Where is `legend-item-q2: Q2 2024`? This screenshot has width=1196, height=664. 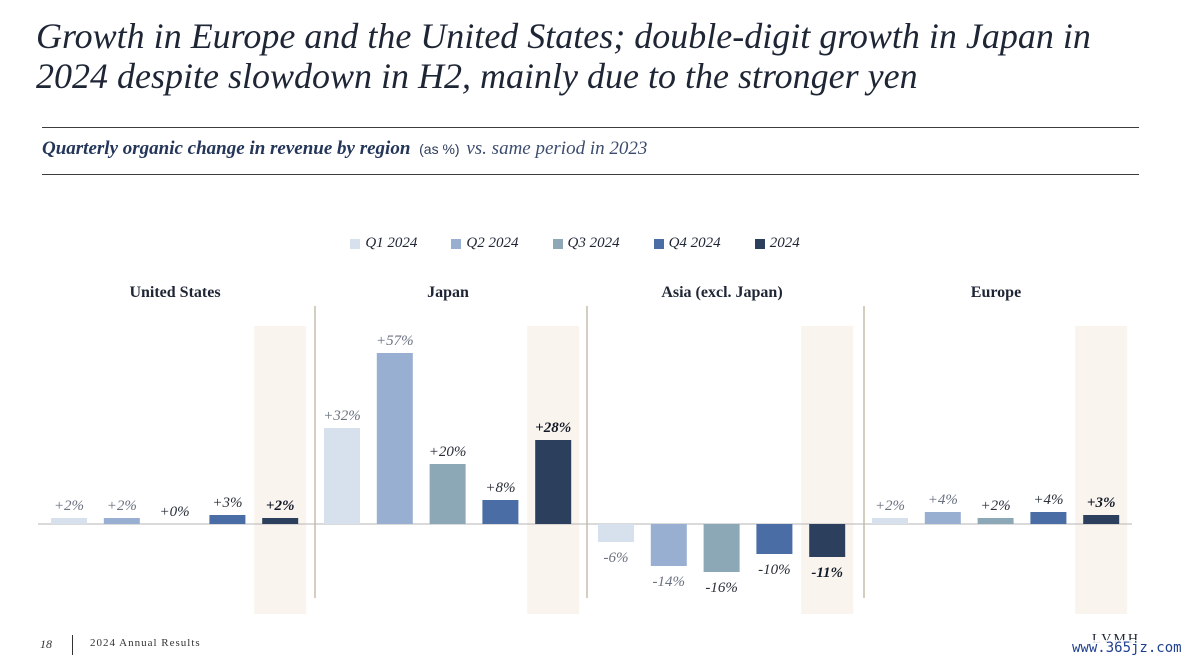
legend-item-q2: Q2 2024 is located at coordinates (485, 243).